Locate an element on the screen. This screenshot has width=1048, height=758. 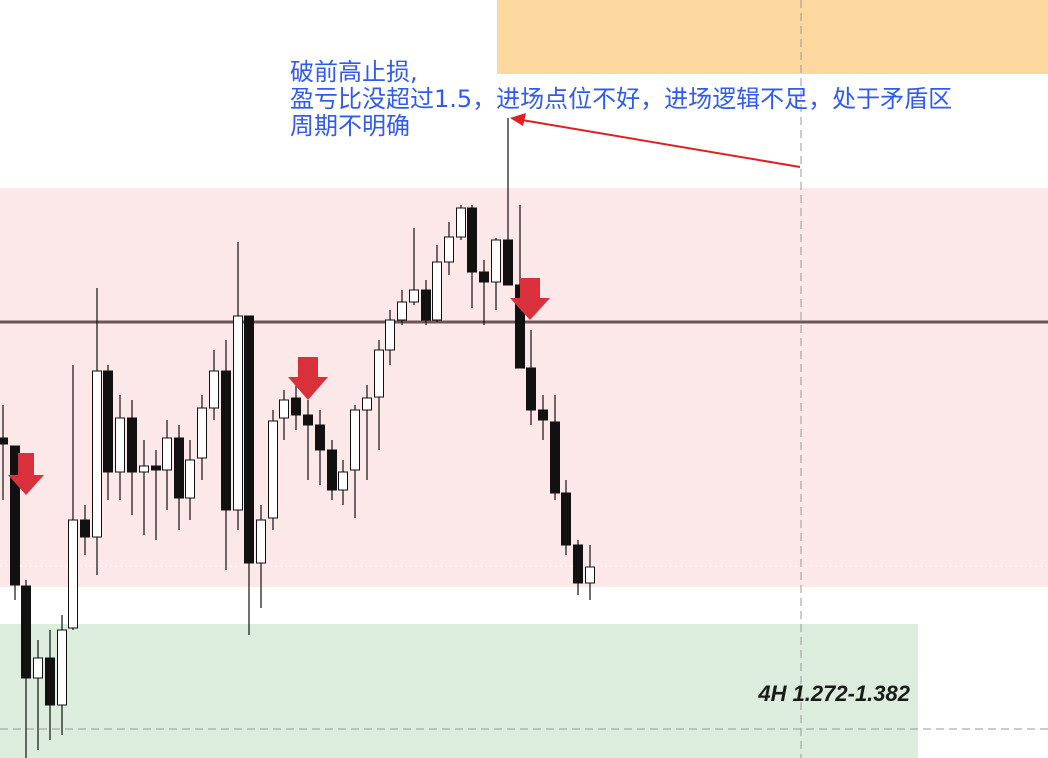
annotation-line: 盈亏比没超过1.5，进场点位不好，进场逻辑不足，处于矛盾区 is located at coordinates (621, 99).